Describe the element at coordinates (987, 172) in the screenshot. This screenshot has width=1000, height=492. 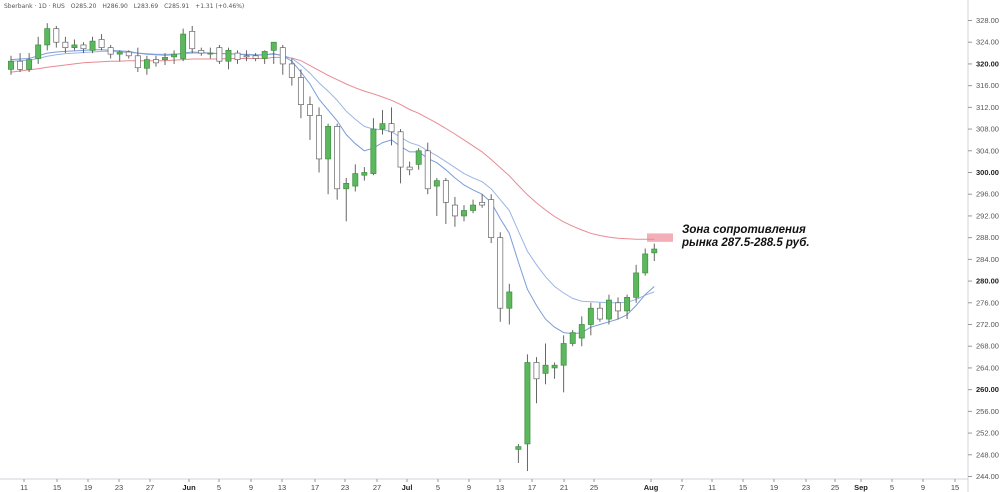
I see `y-tick-label: 300.00` at that location.